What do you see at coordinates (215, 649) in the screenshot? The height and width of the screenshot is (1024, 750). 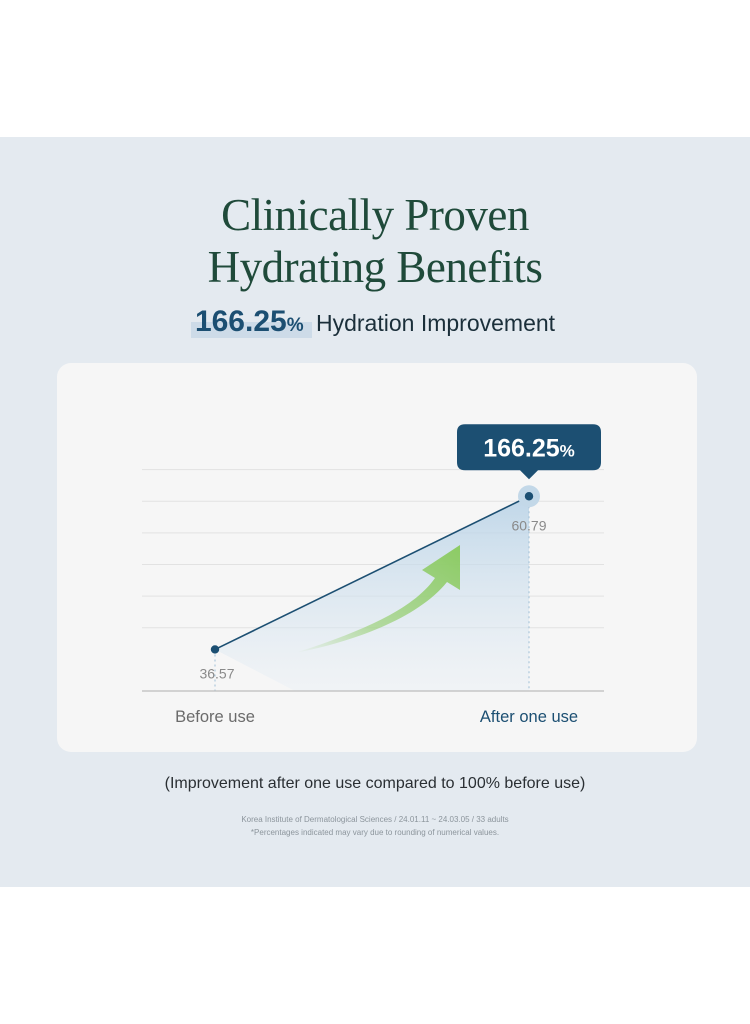 I see `data-point-before` at bounding box center [215, 649].